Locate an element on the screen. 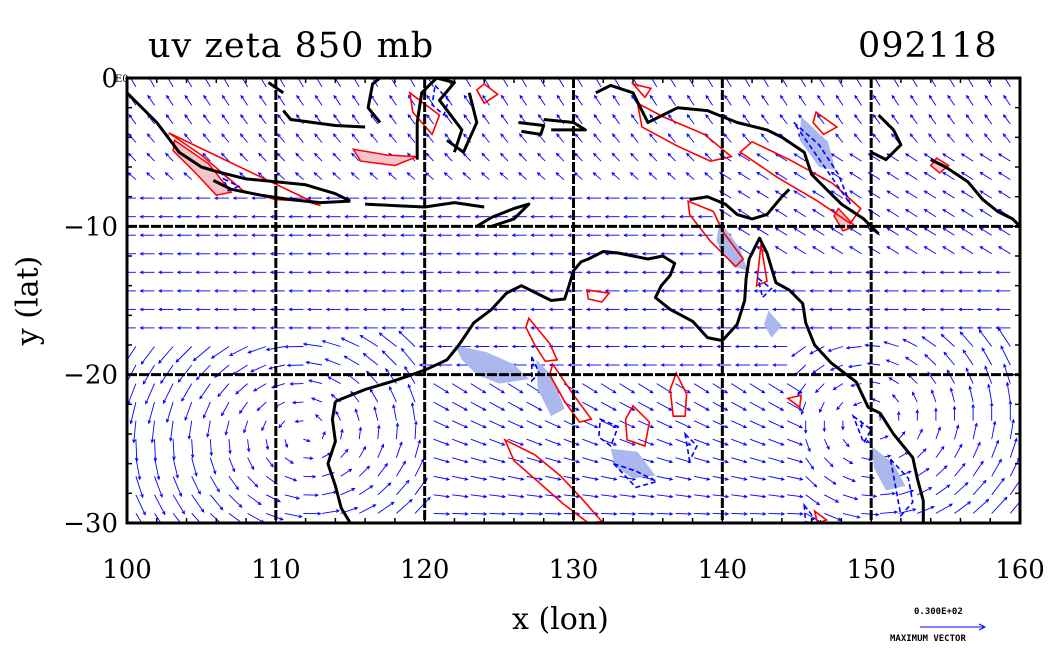  negative-vorticity-fill is located at coordinates (633, 463).